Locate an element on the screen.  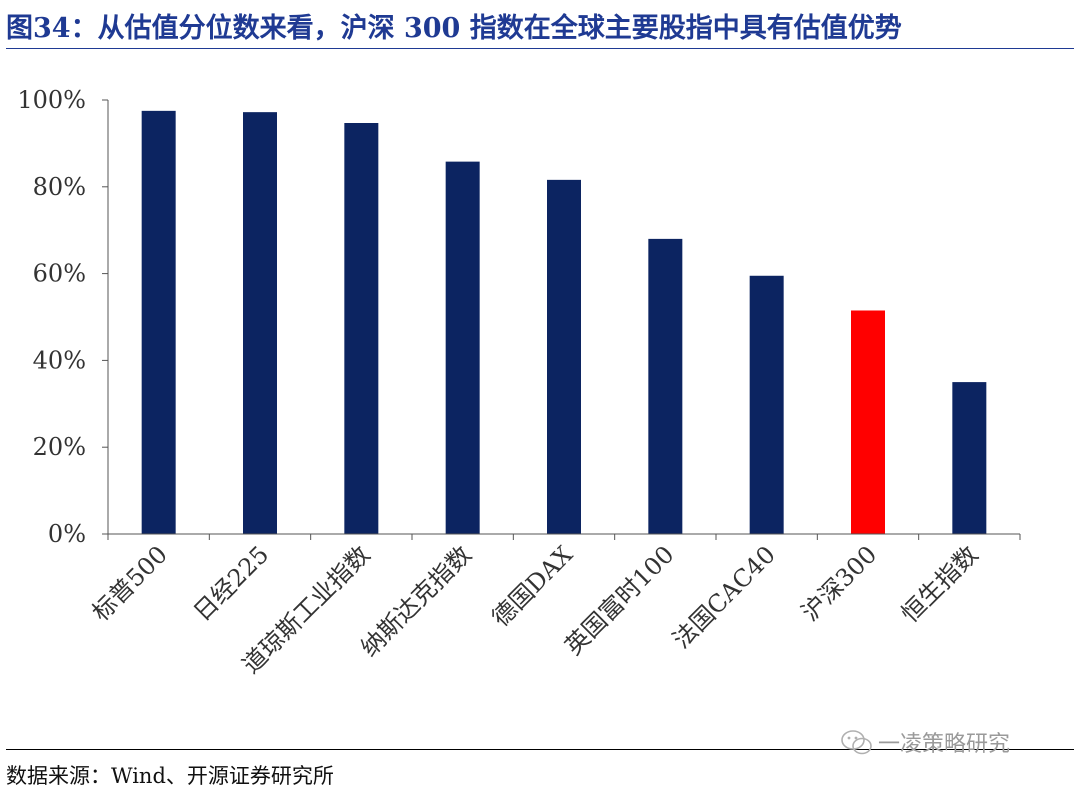
watermark-text: 一凌策略研究 is located at coordinates (944, 744).